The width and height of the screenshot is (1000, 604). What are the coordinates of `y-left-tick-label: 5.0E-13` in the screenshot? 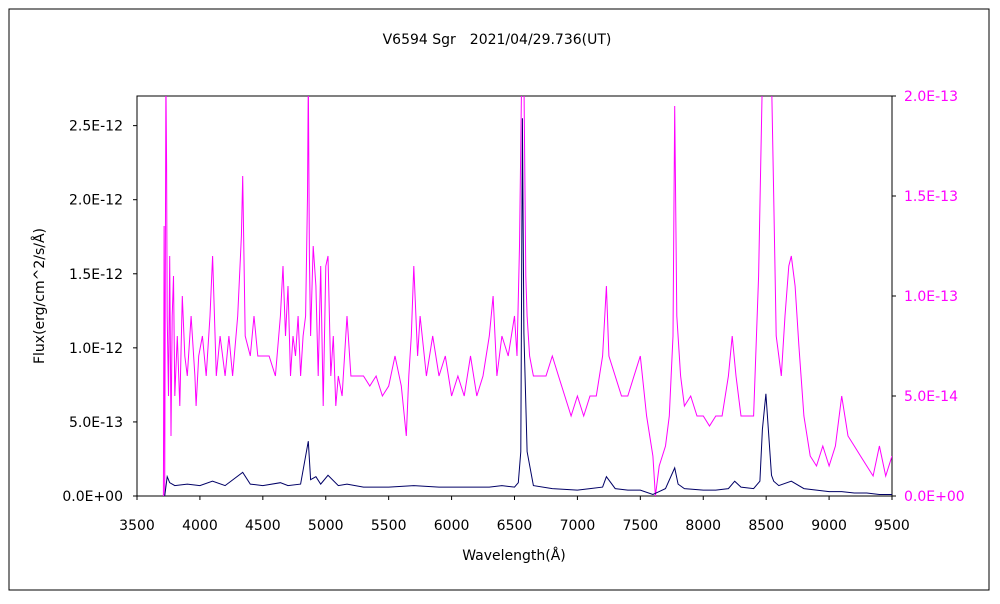 It's located at (96, 423).